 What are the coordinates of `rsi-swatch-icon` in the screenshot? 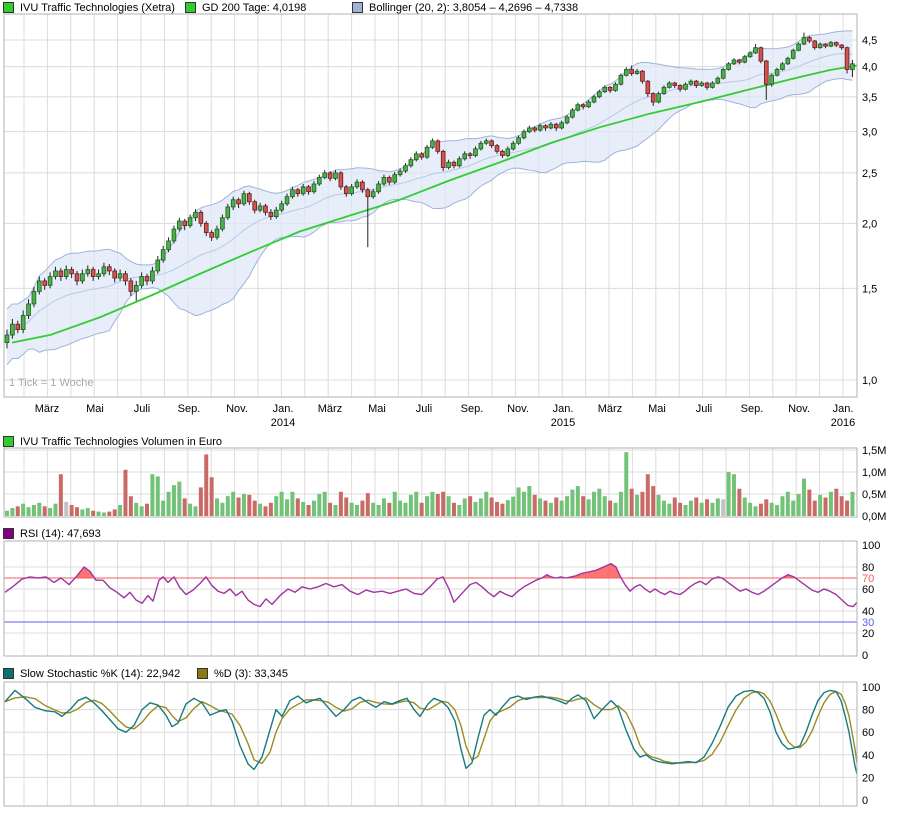 It's located at (8, 533).